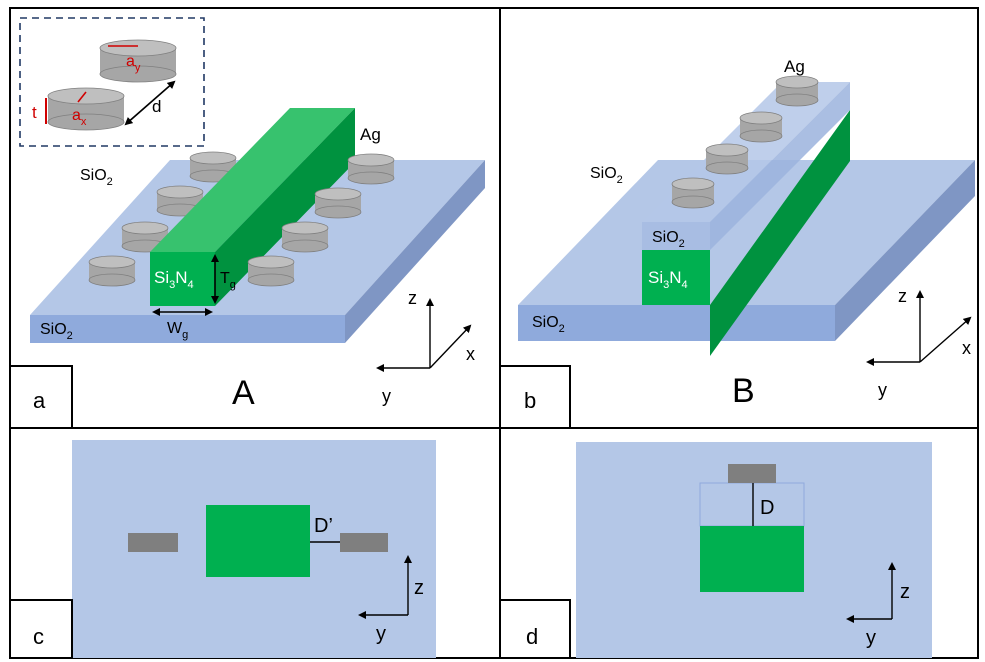 The width and height of the screenshot is (985, 662). I want to click on axis-y-label-b: y, so click(882, 390).